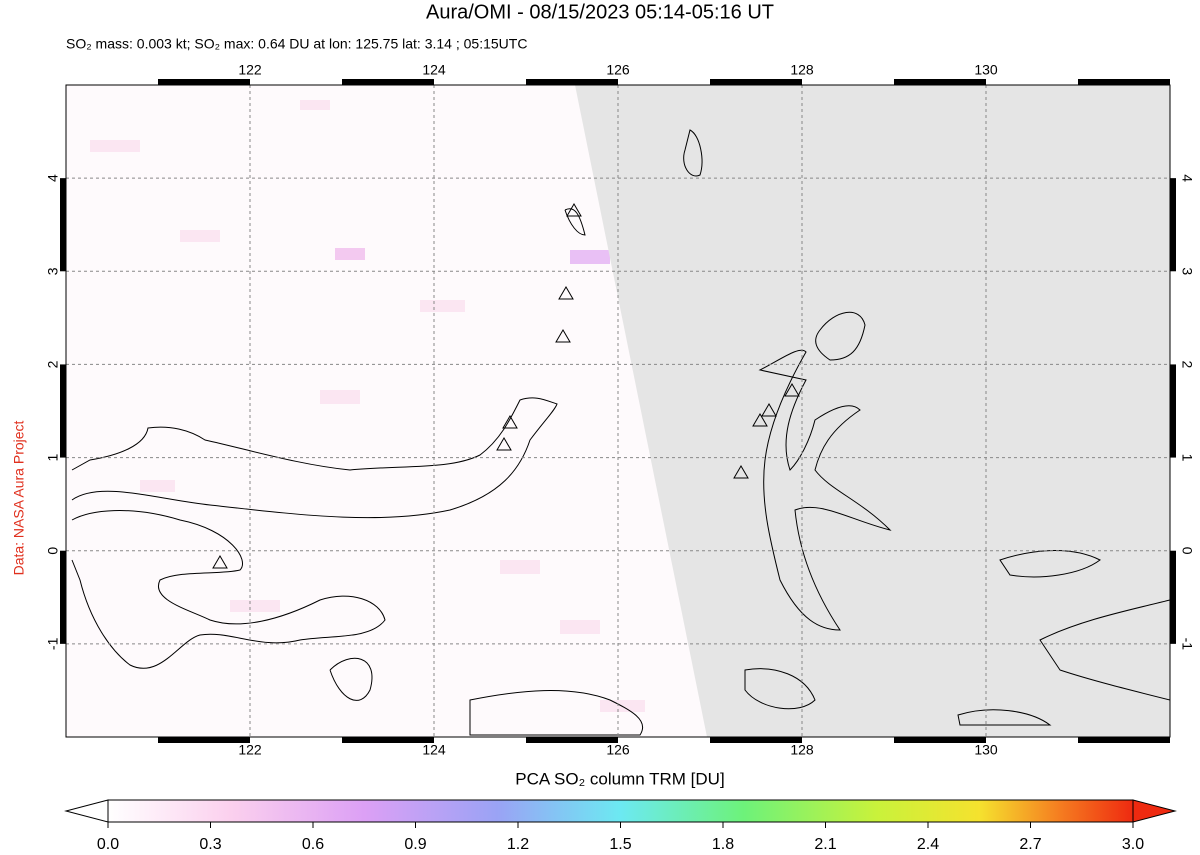 This screenshot has height=855, width=1200. I want to click on colorbar-tick-label: 1.8, so click(723, 844).